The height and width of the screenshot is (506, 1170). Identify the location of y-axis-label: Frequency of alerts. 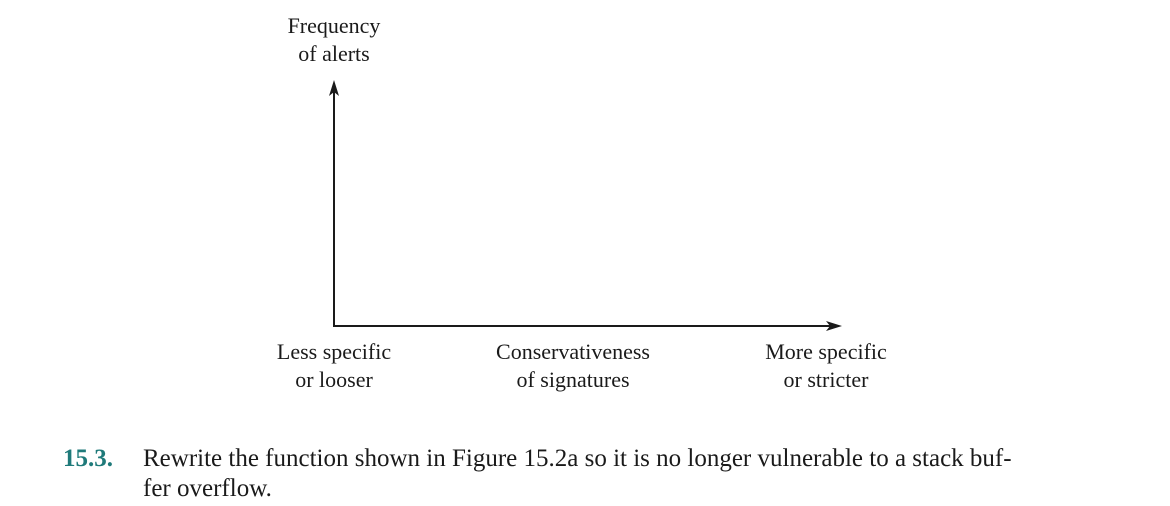
(334, 39).